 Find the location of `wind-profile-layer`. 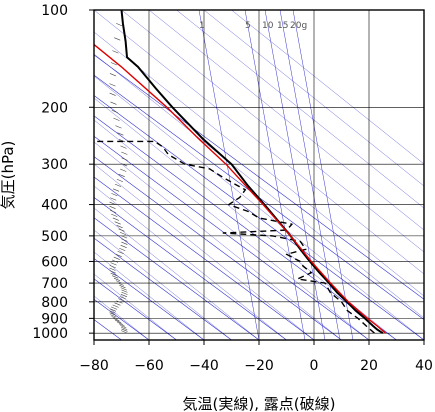

wind-profile-layer is located at coordinates (118, 178).